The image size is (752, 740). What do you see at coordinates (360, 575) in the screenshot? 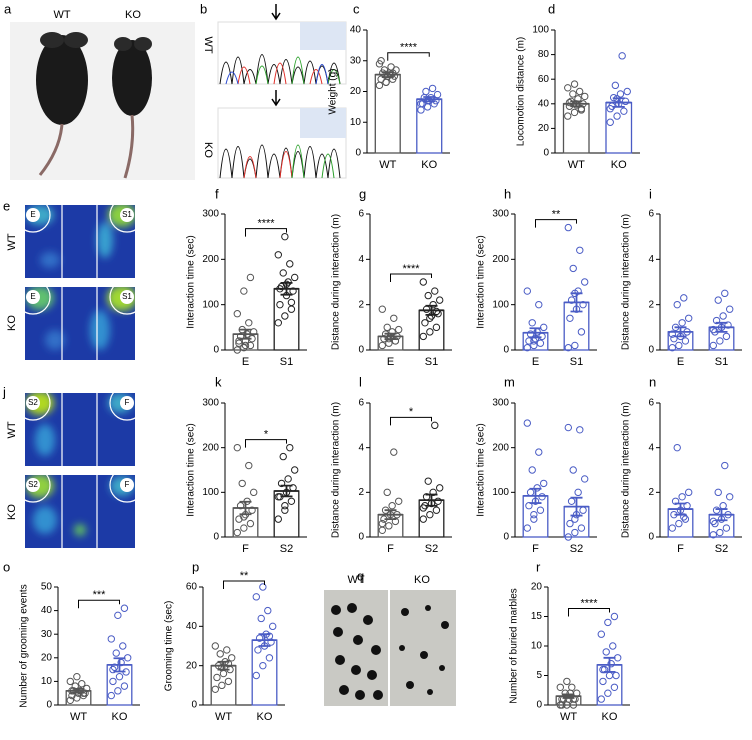
I see `panel-letter: q` at bounding box center [360, 575].